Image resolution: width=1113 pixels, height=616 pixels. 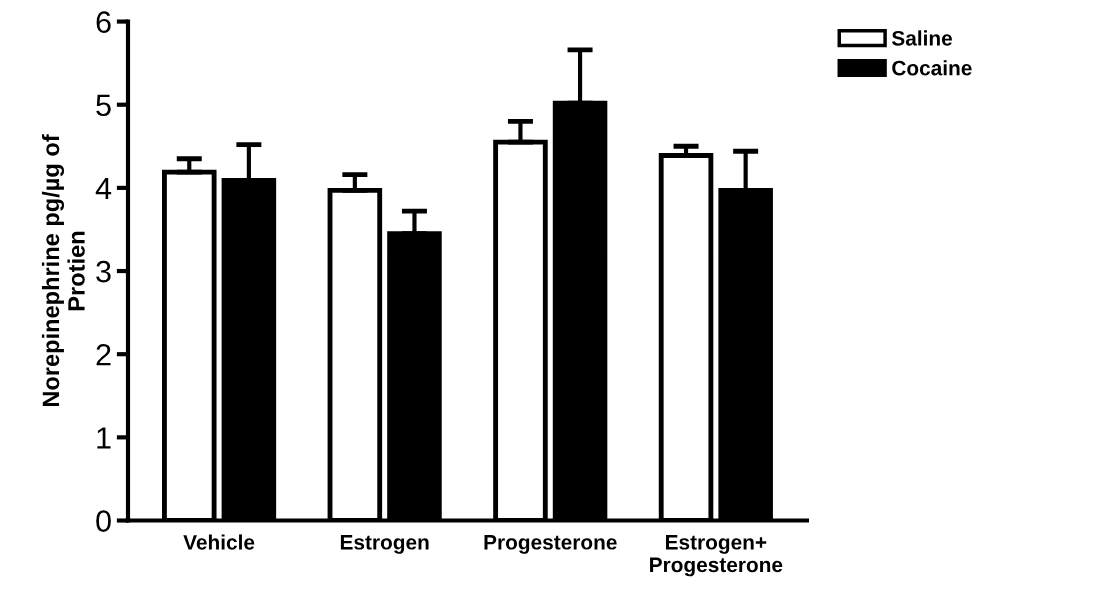 What do you see at coordinates (921, 38) in the screenshot?
I see `legend-label: Saline` at bounding box center [921, 38].